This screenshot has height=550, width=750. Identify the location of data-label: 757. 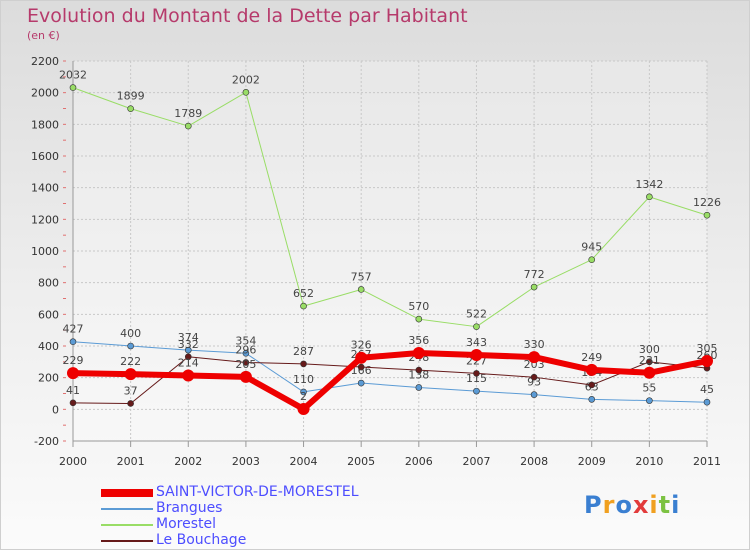
(361, 276).